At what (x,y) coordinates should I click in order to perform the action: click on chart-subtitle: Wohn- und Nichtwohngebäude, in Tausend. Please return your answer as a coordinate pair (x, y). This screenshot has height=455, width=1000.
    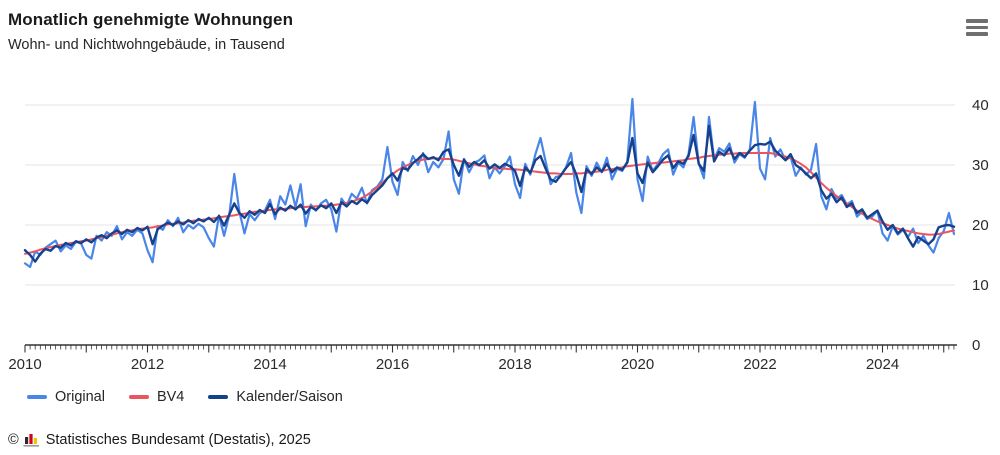
    Looking at the image, I should click on (146, 45).